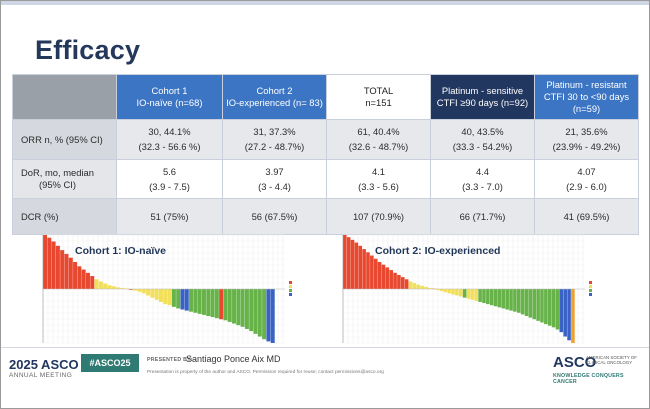  What do you see at coordinates (121, 251) in the screenshot?
I see `chart-title-cohort1: Cohort 1: IO-naïve` at bounding box center [121, 251].